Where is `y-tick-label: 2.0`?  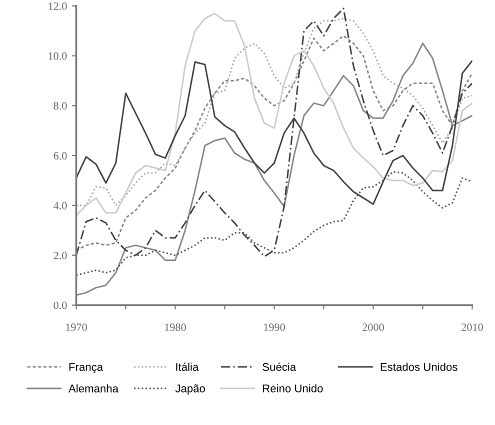
y-tick-label: 2.0 is located at coordinates (60, 256).